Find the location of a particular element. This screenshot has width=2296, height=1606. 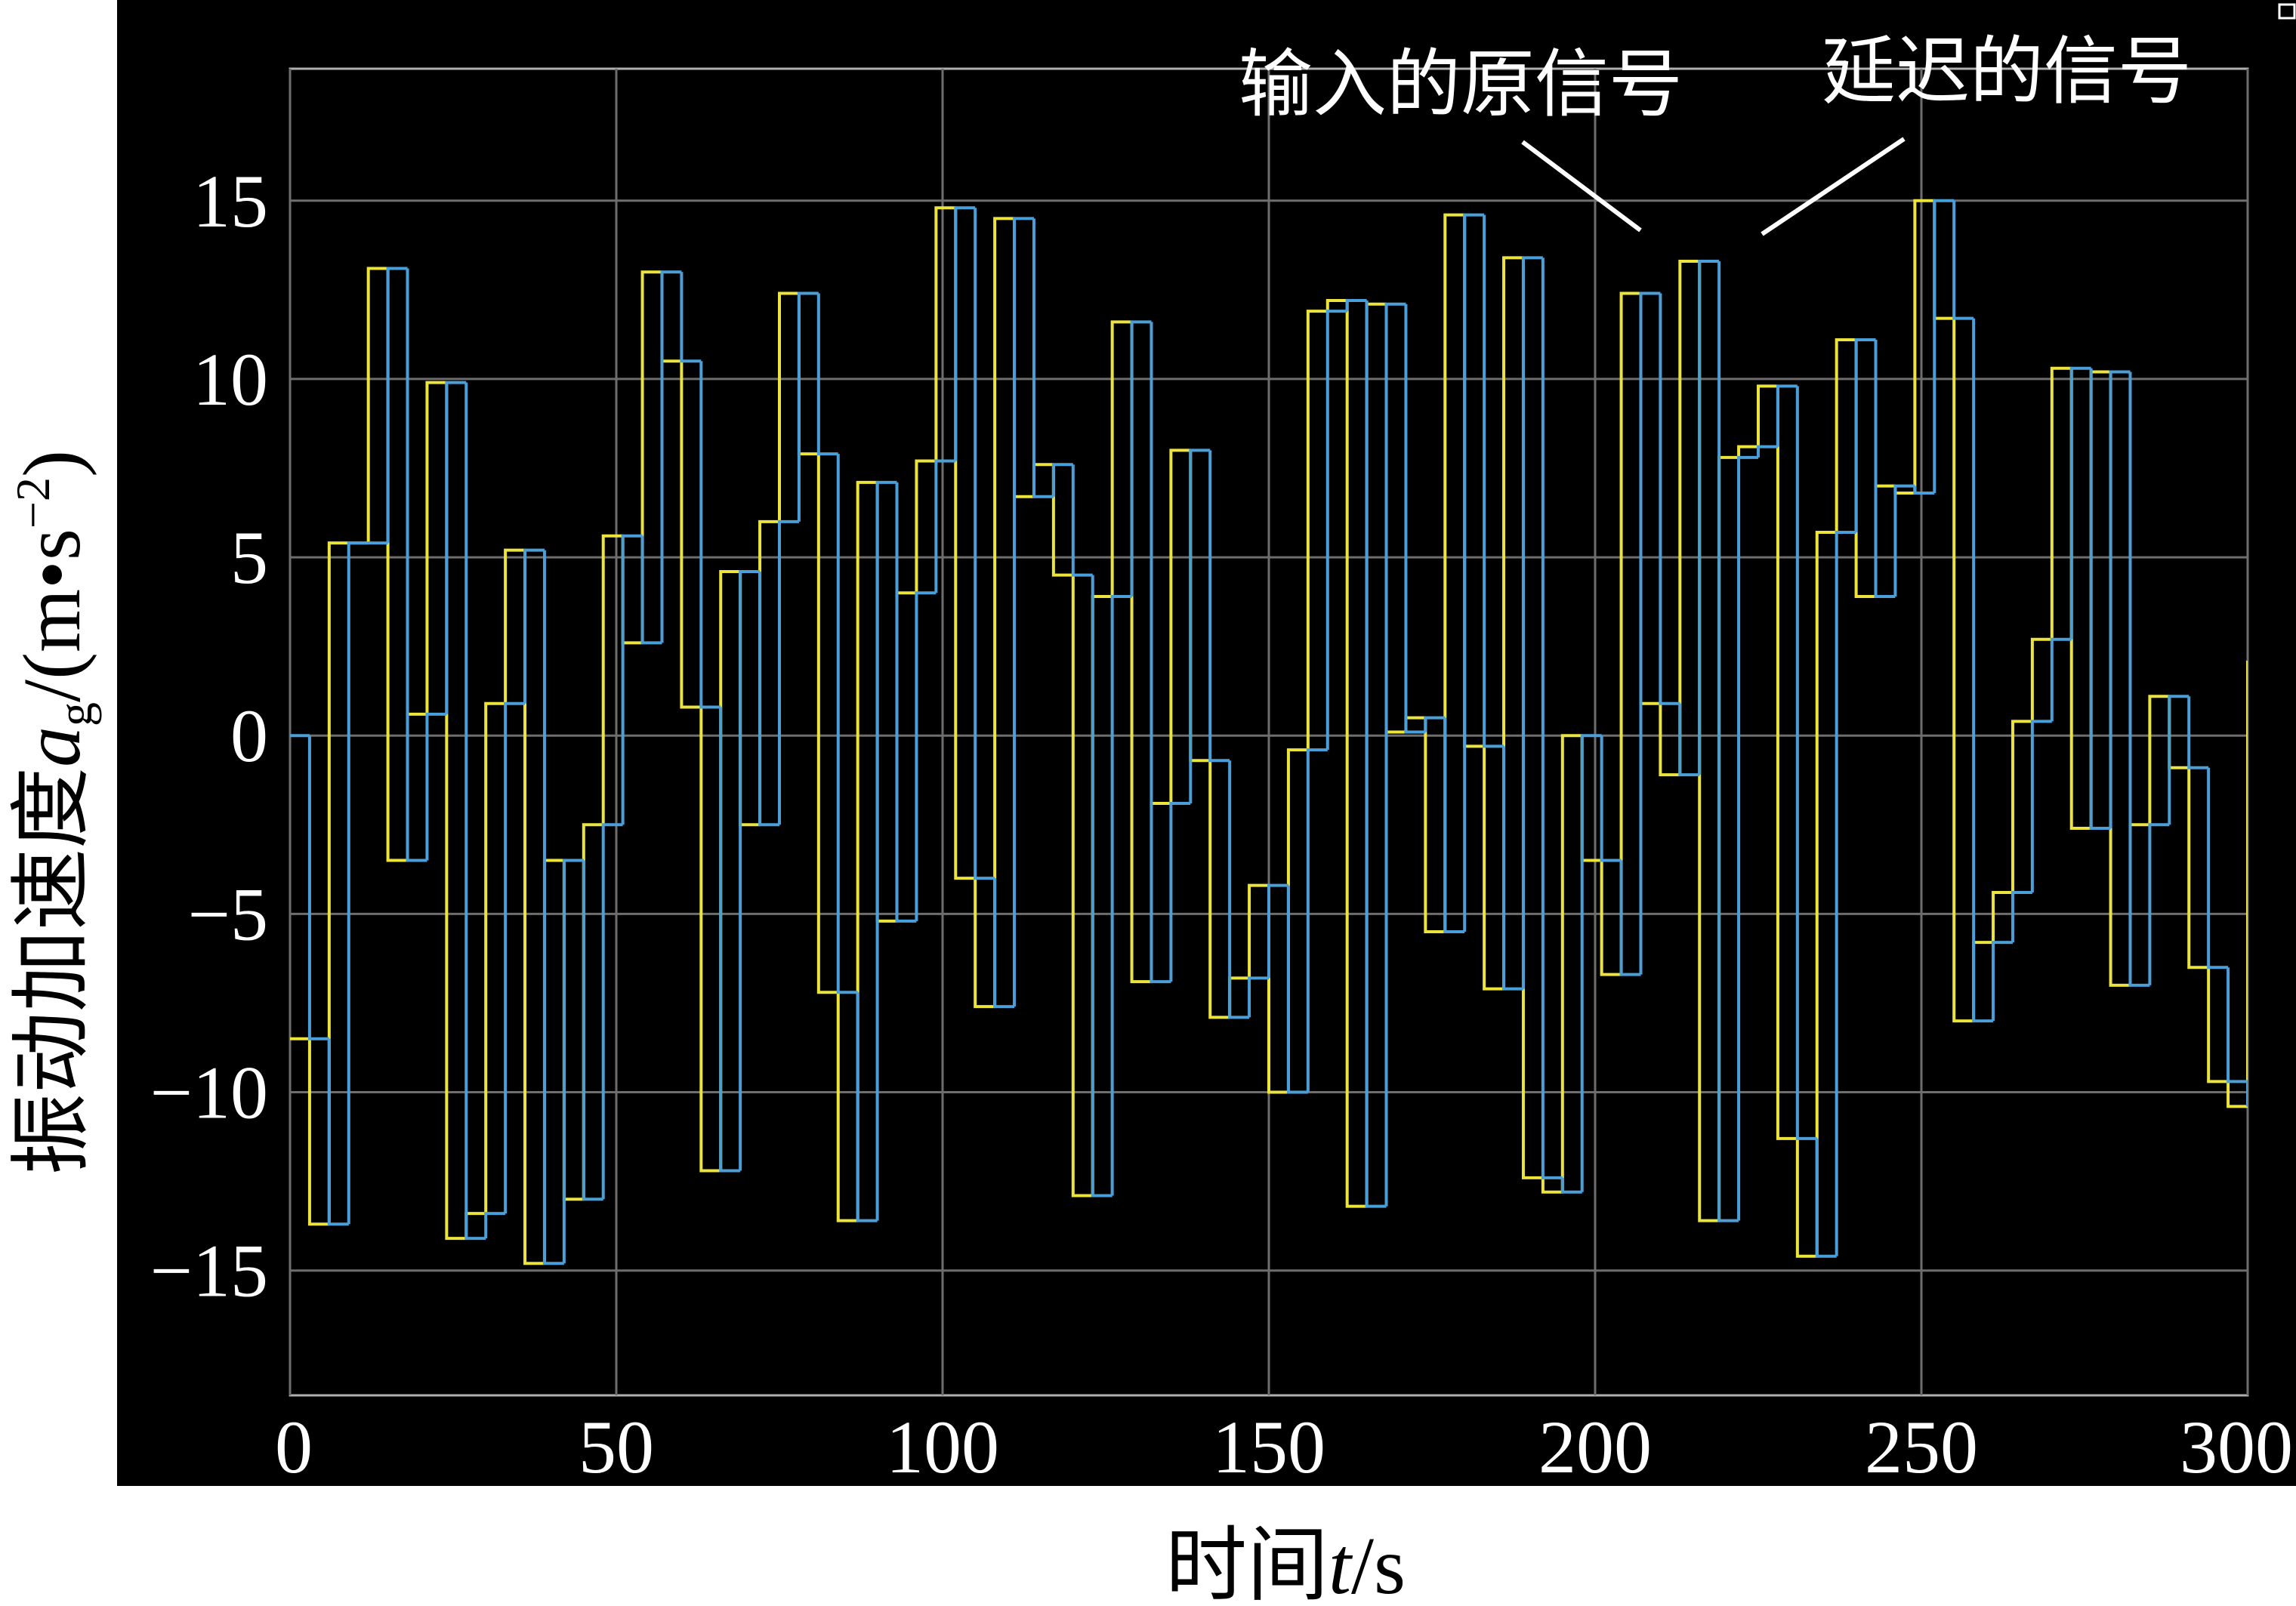

y-label-close: ) is located at coordinates (52, 464).